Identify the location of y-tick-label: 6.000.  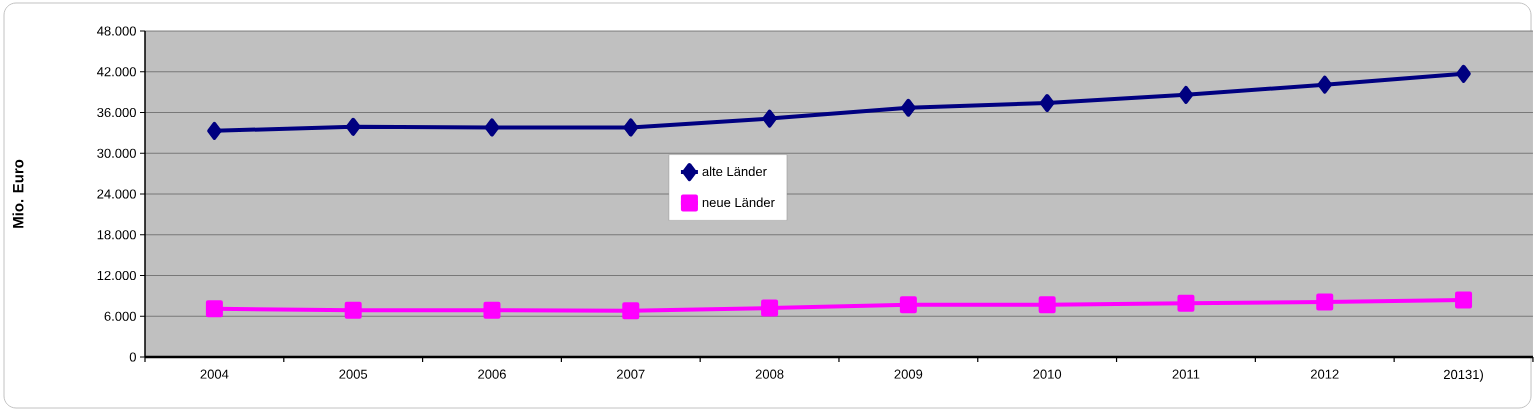
(120, 316).